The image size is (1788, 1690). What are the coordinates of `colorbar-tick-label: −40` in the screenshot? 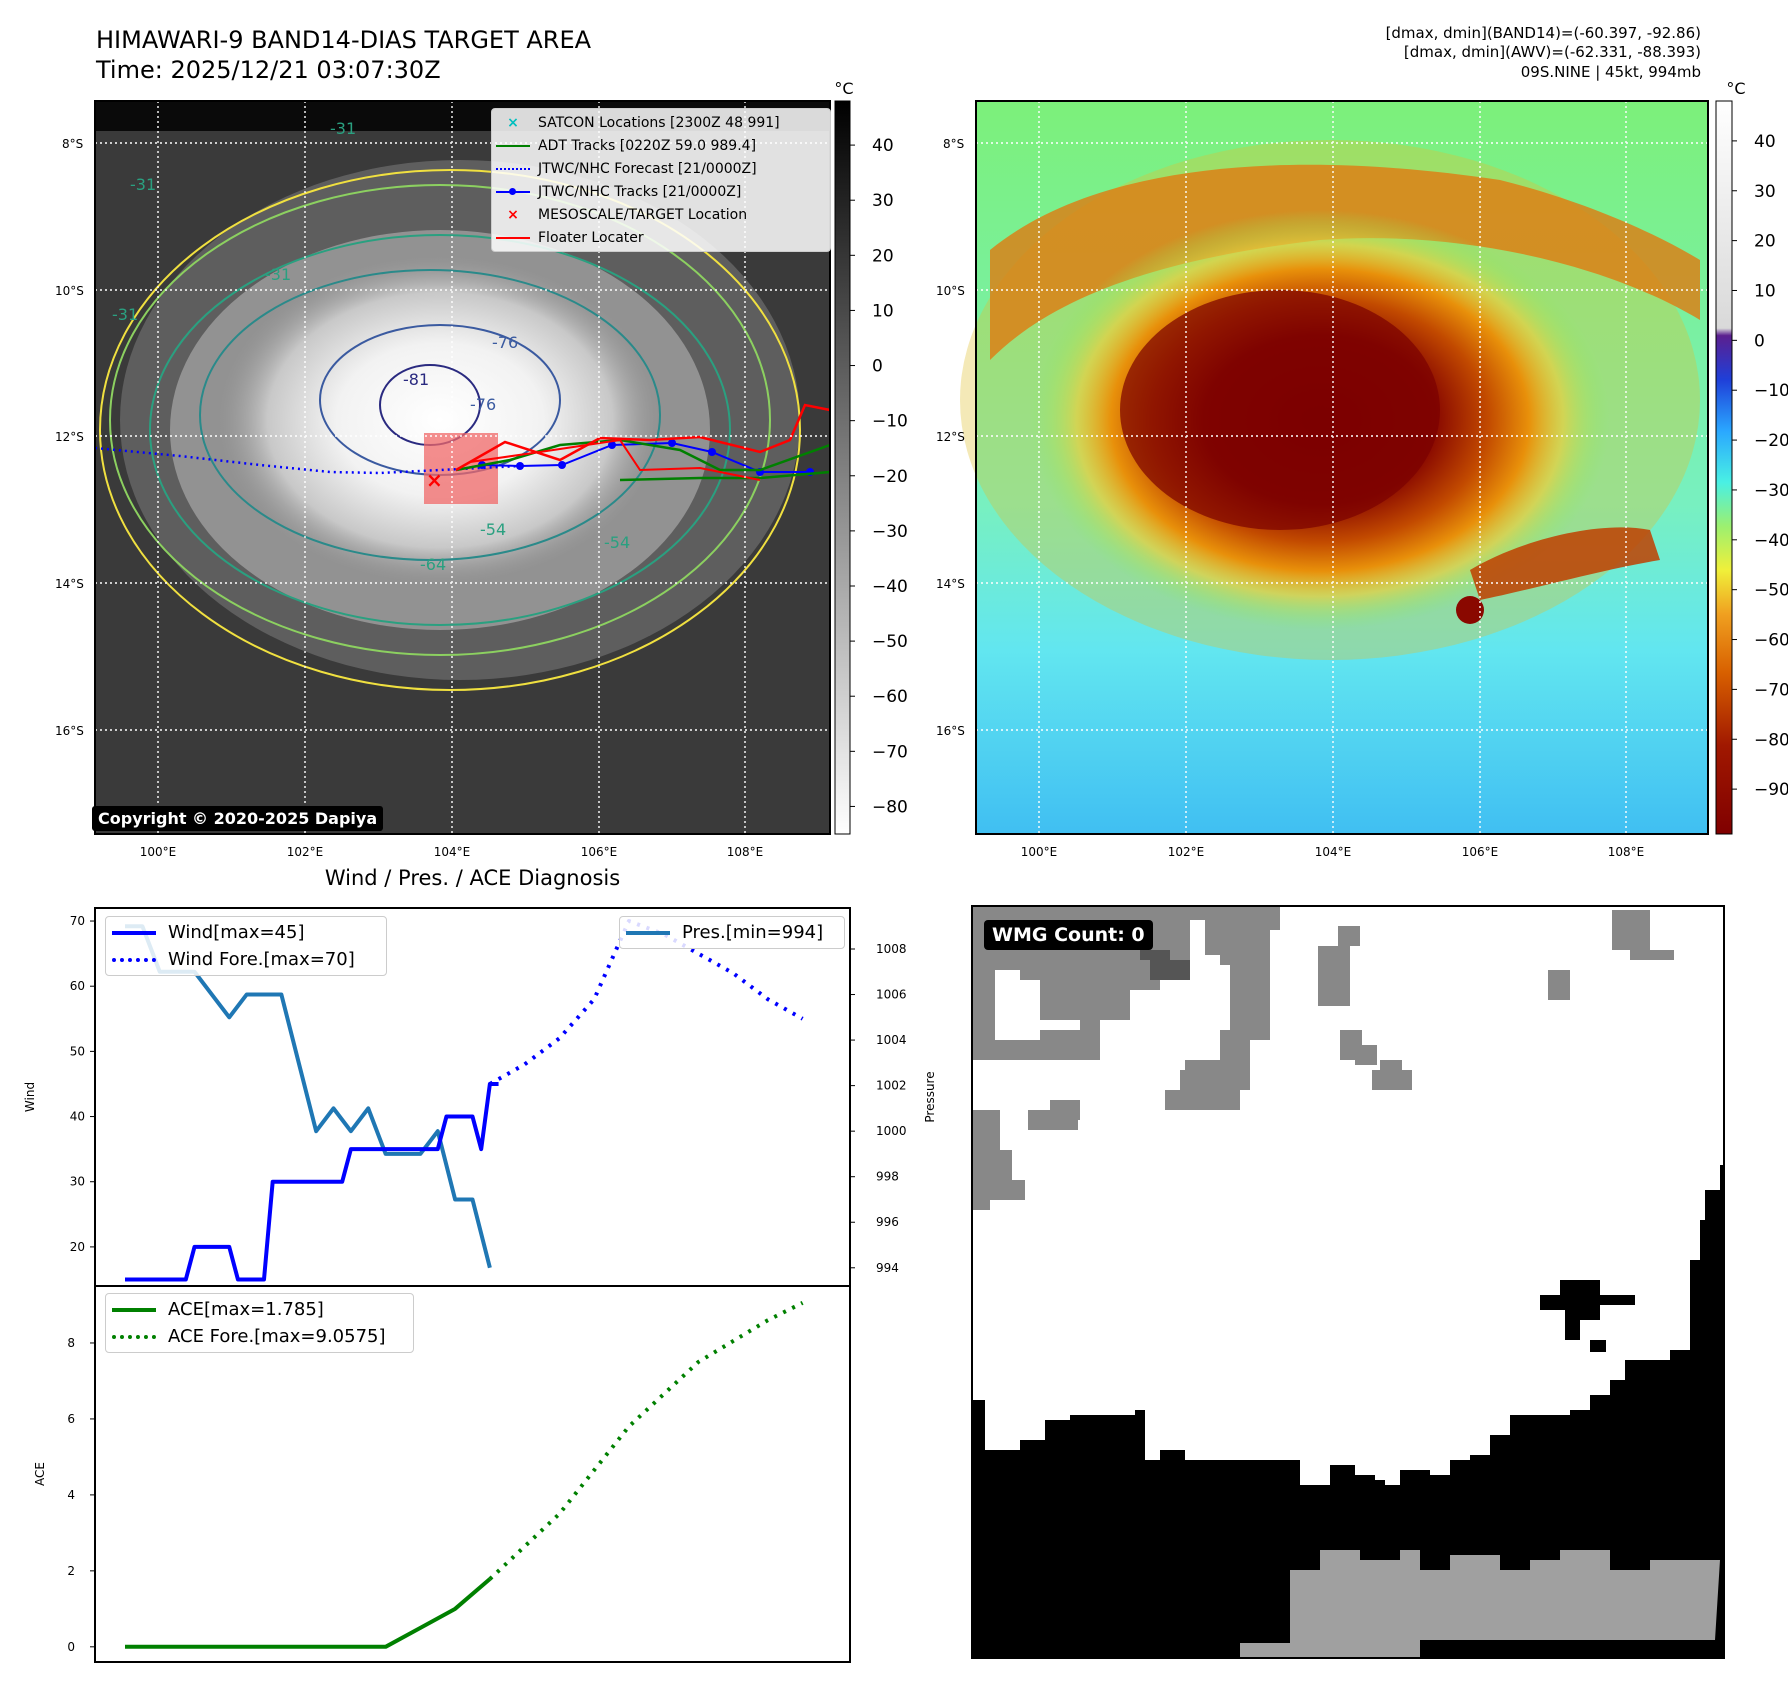 It's located at (890, 587).